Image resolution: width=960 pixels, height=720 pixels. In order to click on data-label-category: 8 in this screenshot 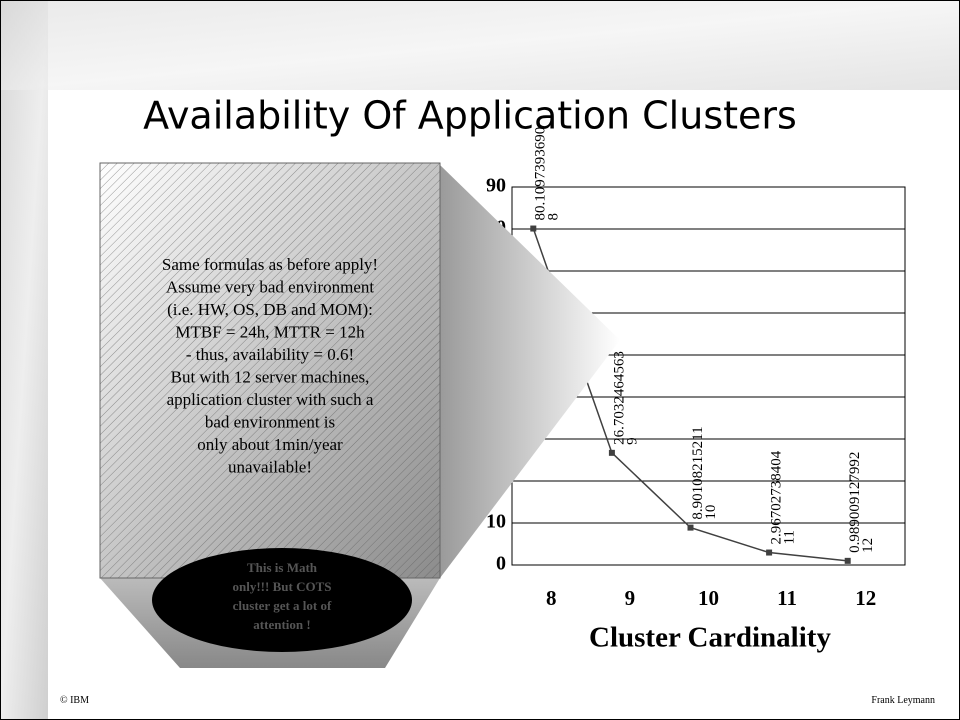, I will do `click(554, 217)`.